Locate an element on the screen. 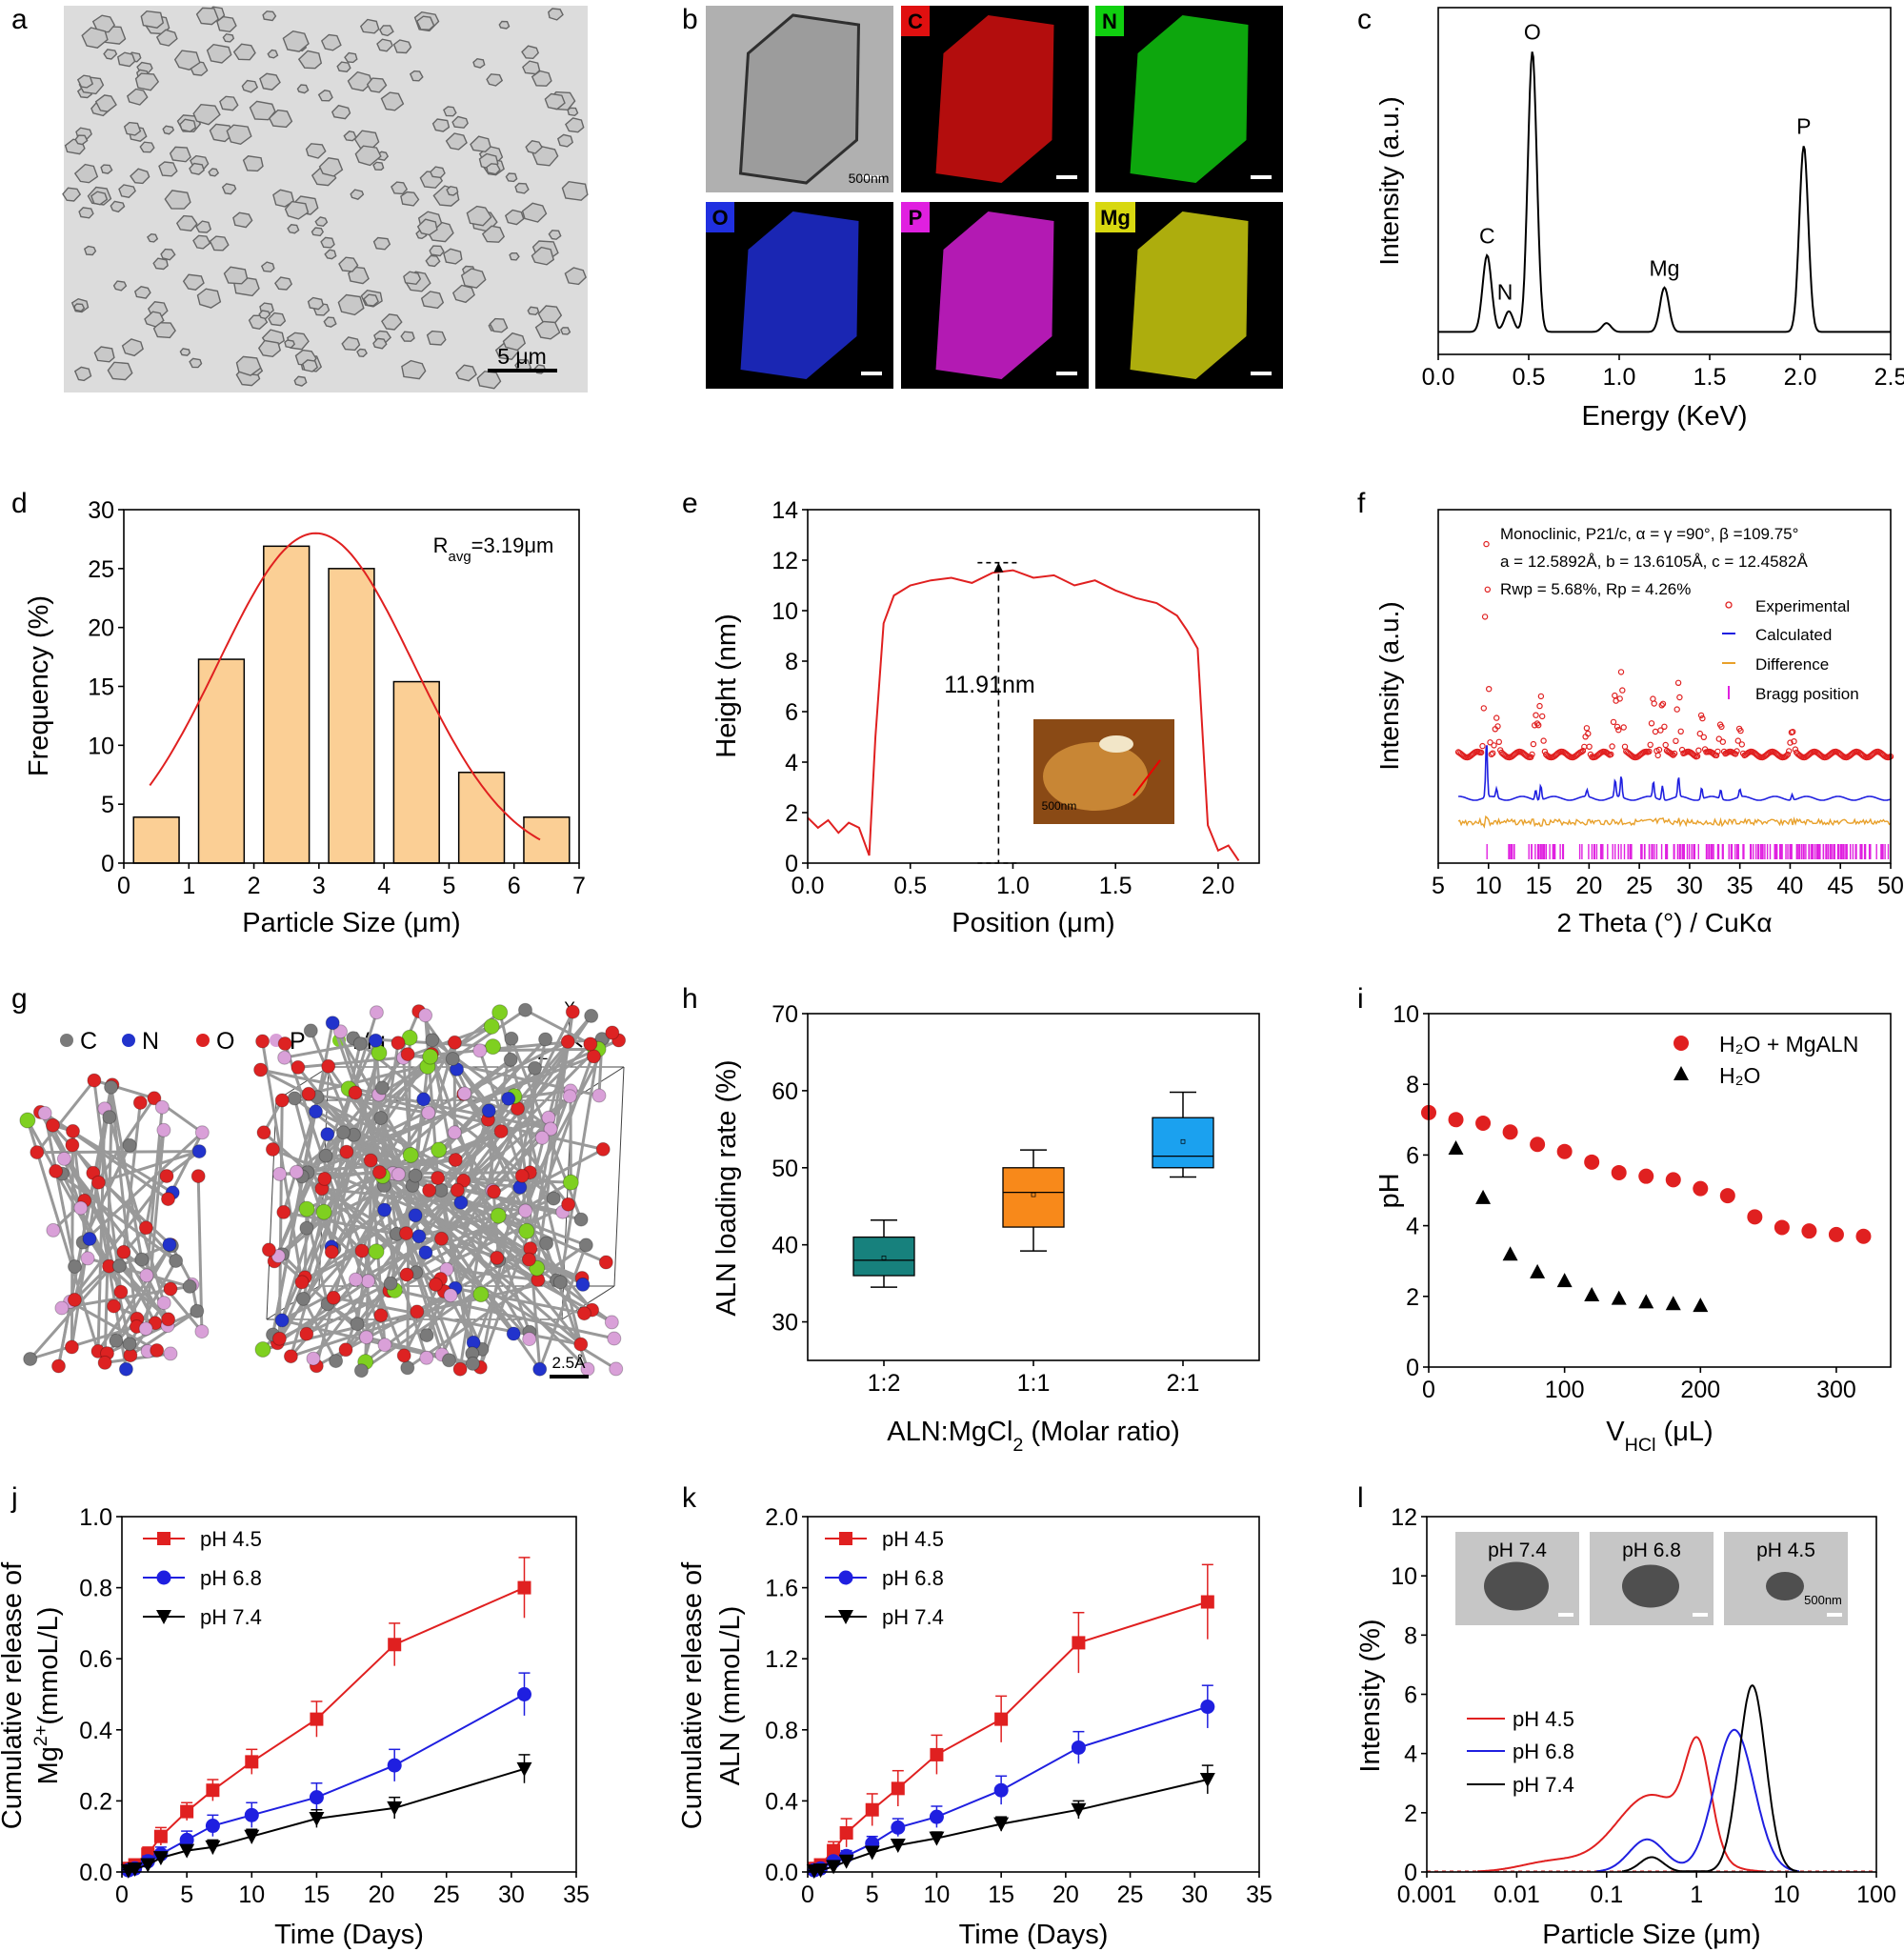  aln-xtick-label: 5 is located at coordinates (873, 1895).